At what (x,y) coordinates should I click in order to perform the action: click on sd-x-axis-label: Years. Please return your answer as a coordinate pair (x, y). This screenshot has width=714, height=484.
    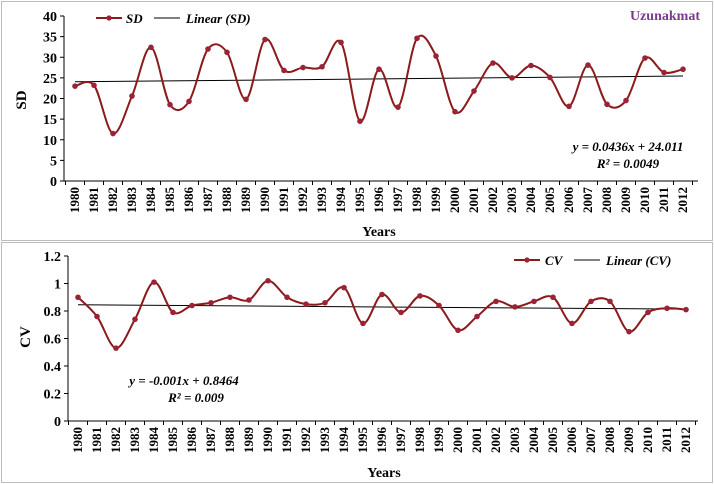
    Looking at the image, I should click on (379, 232).